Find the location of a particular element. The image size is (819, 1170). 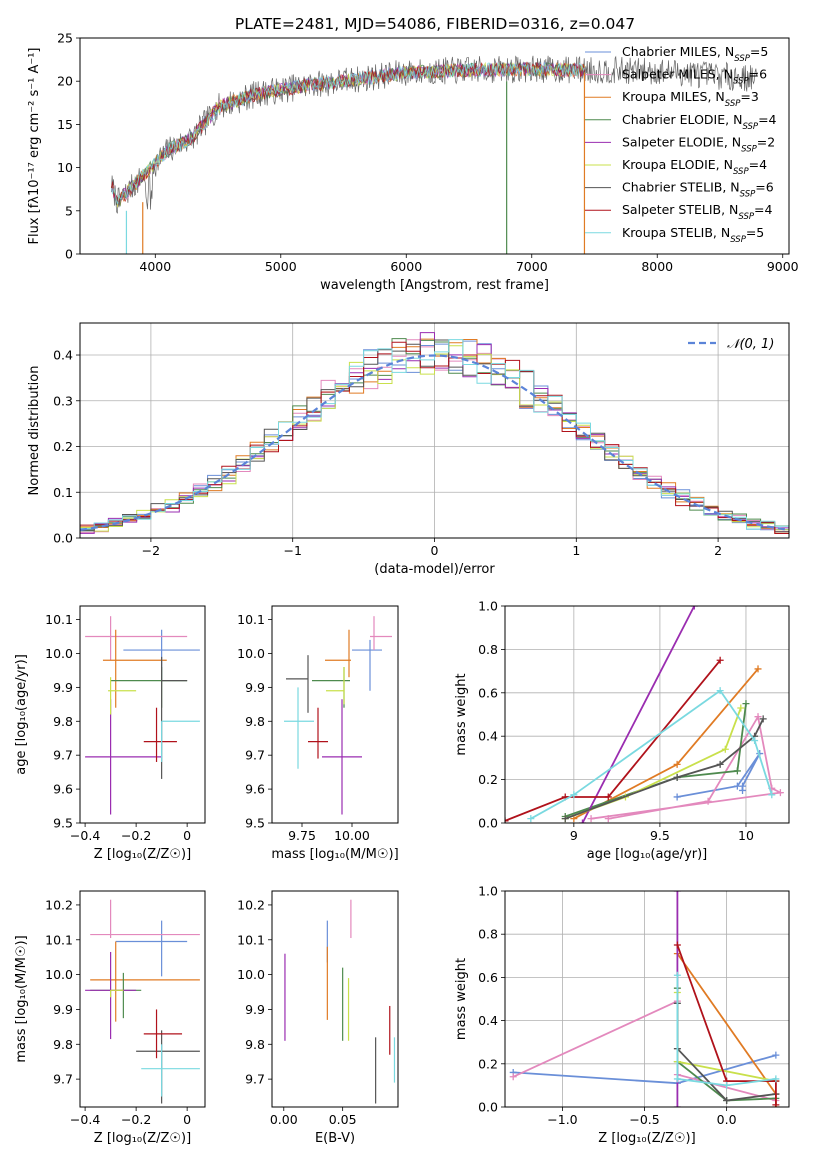

x-tick-label: 9.75 is located at coordinates (302, 835).